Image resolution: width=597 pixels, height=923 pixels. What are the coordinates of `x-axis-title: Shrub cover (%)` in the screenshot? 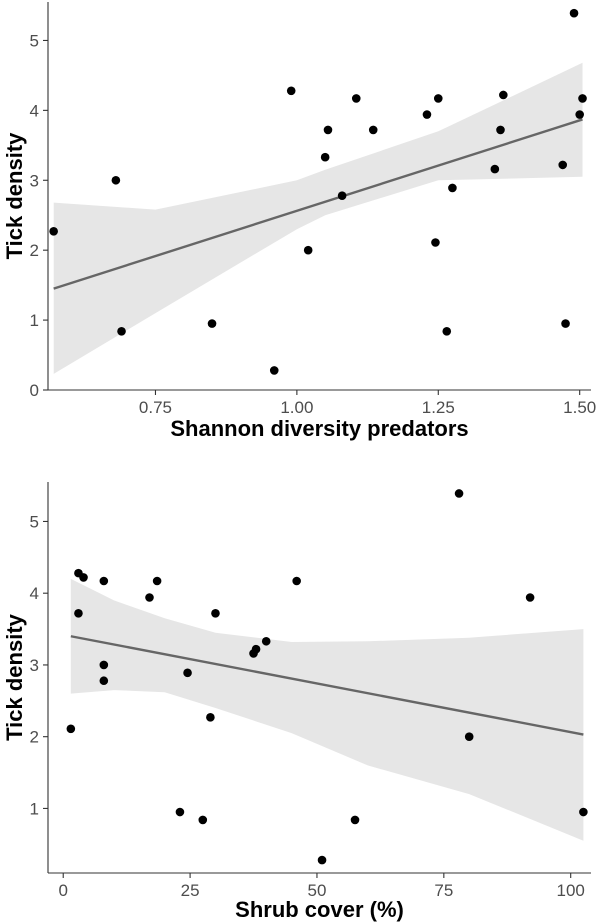 It's located at (319, 909).